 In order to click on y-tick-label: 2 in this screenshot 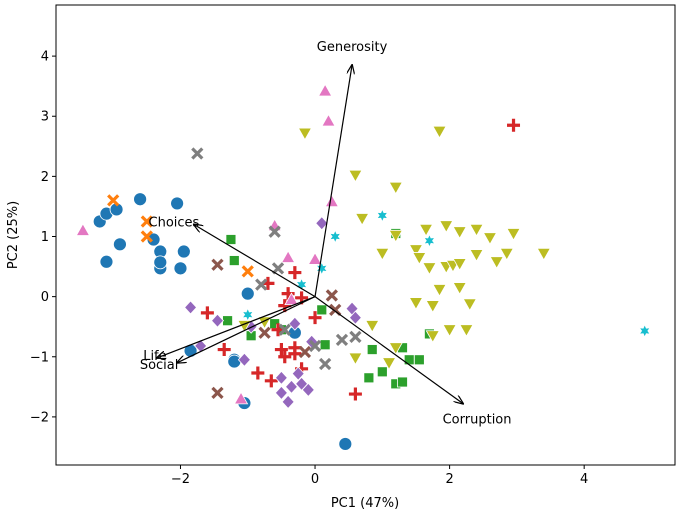, I will do `click(45, 177)`.